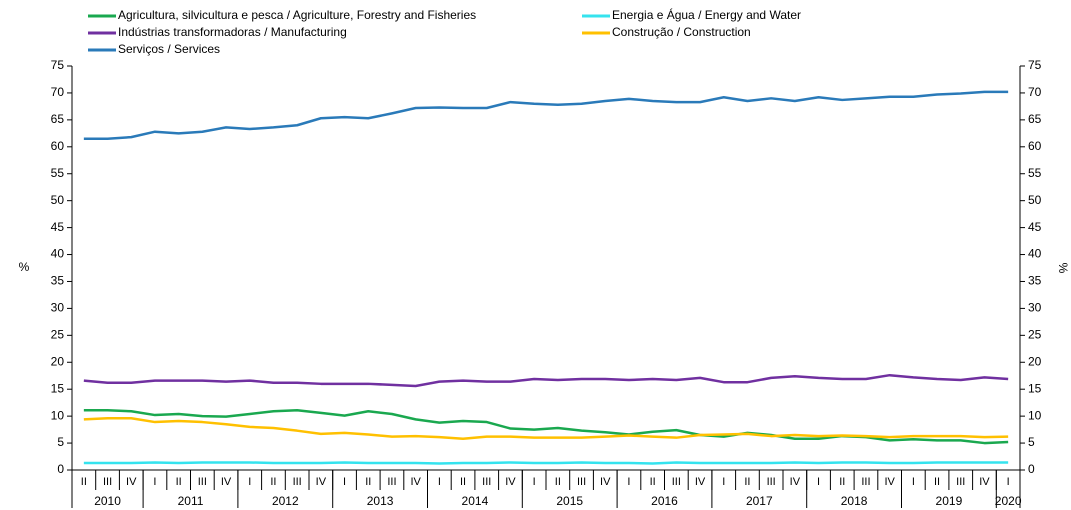  I want to click on y2-tick-label: 35, so click(1035, 281).